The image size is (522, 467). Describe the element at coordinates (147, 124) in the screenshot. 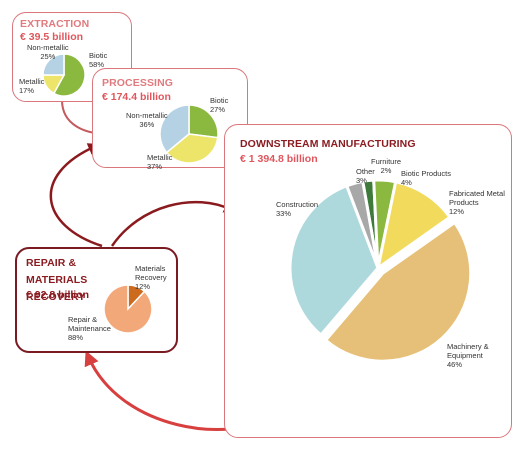

I see `processing-label-non-metallic-pct: 36%` at that location.